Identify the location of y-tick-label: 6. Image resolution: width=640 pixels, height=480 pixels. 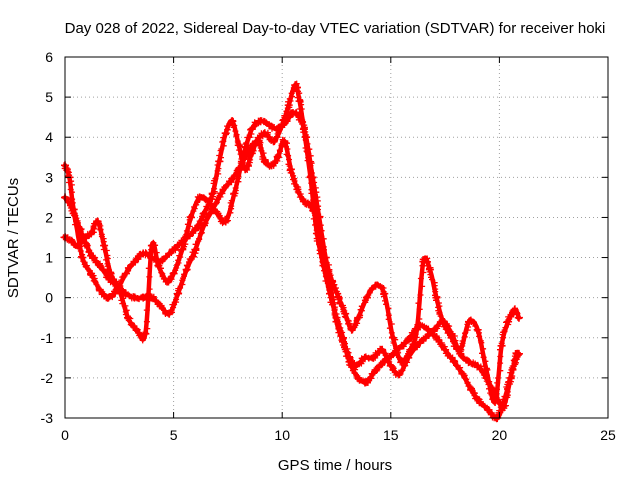
(49, 57).